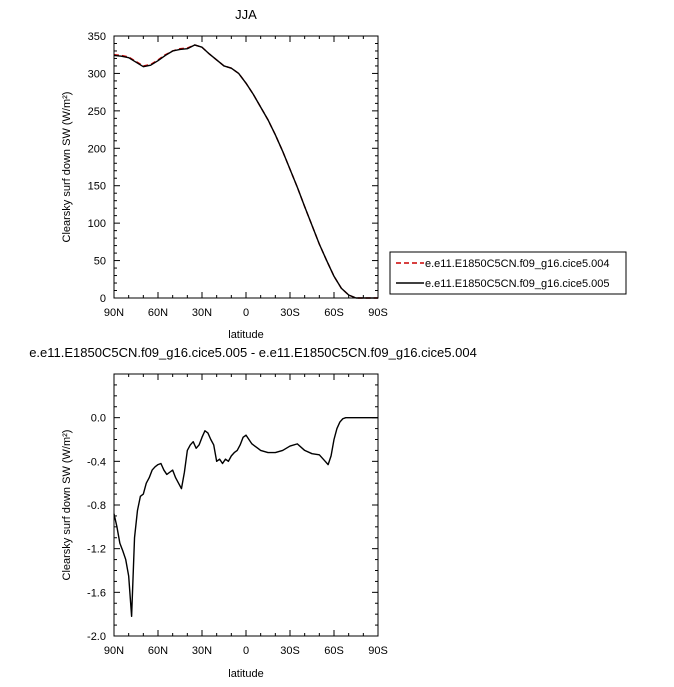 The width and height of the screenshot is (674, 687). What do you see at coordinates (97, 187) in the screenshot?
I see `y-tick-label: 150` at bounding box center [97, 187].